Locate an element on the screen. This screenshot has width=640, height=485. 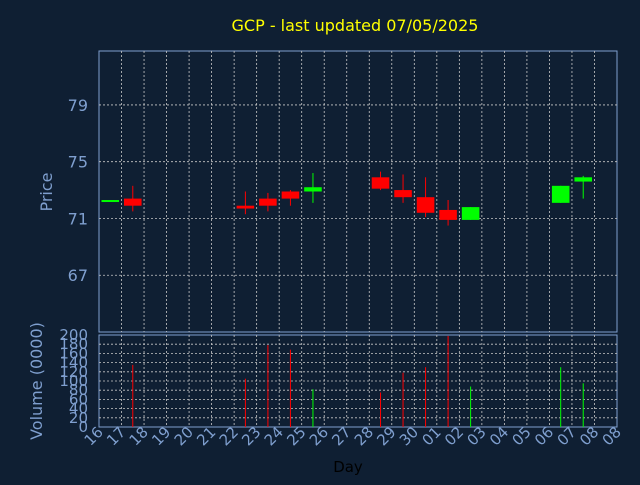
volume-tick-label: 140 is located at coordinates (73, 363).